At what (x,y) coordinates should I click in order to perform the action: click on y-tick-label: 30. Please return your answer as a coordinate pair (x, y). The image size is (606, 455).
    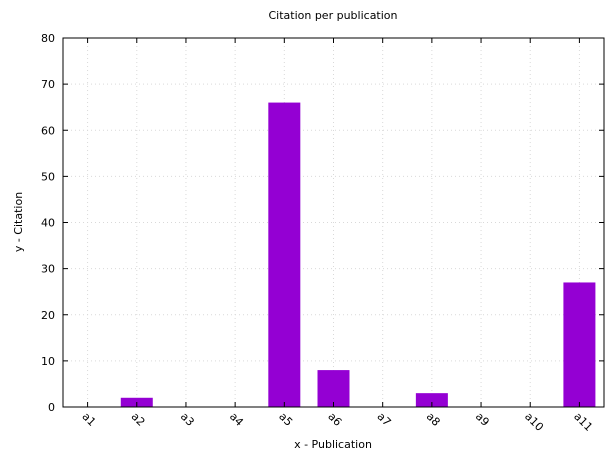
    Looking at the image, I should click on (48, 269).